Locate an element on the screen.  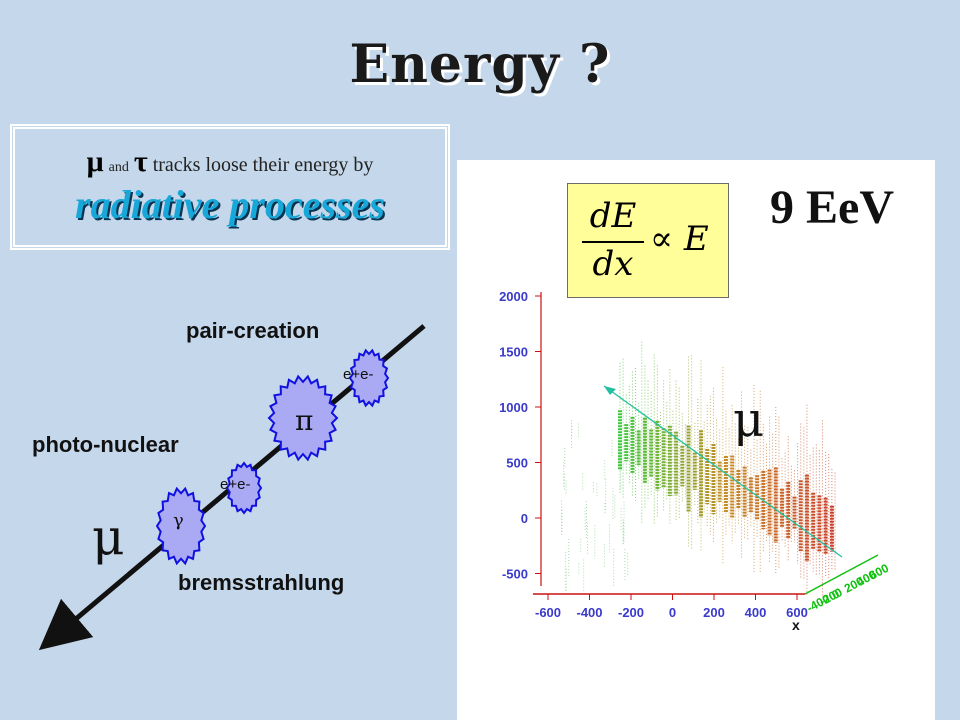
energy-loss-formula: dE dx ∝ E is located at coordinates (648, 240).